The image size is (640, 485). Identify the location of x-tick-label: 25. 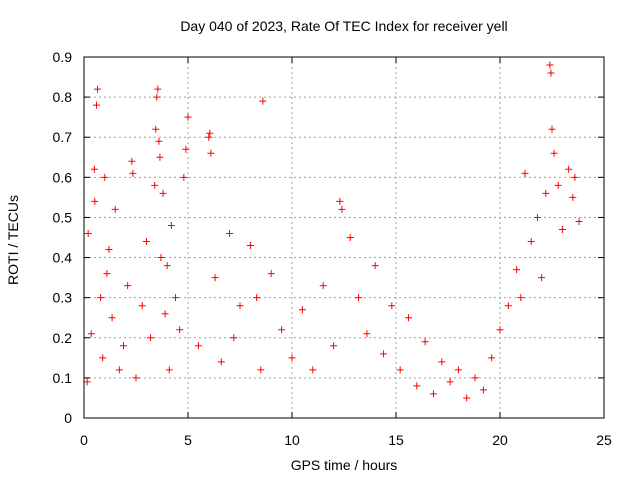
(604, 440).